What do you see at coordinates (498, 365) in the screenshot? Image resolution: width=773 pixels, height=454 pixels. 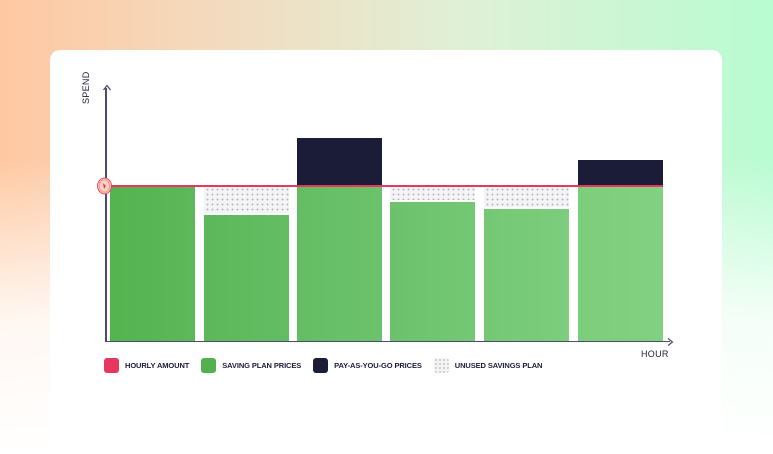 I see `legend-label: UNUSED SAVINGS PLAN` at bounding box center [498, 365].